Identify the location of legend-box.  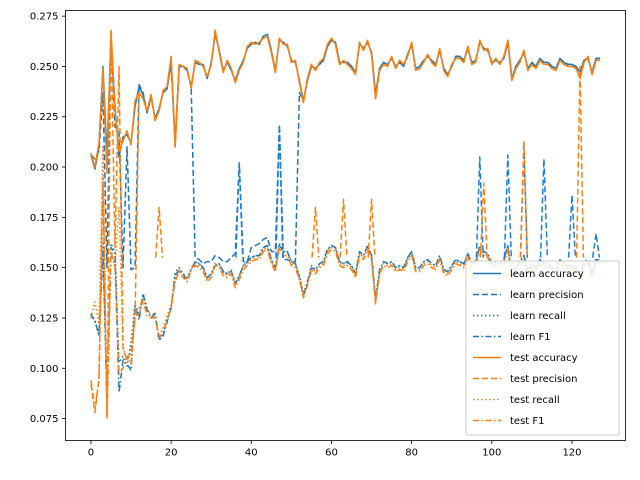
(542, 348).